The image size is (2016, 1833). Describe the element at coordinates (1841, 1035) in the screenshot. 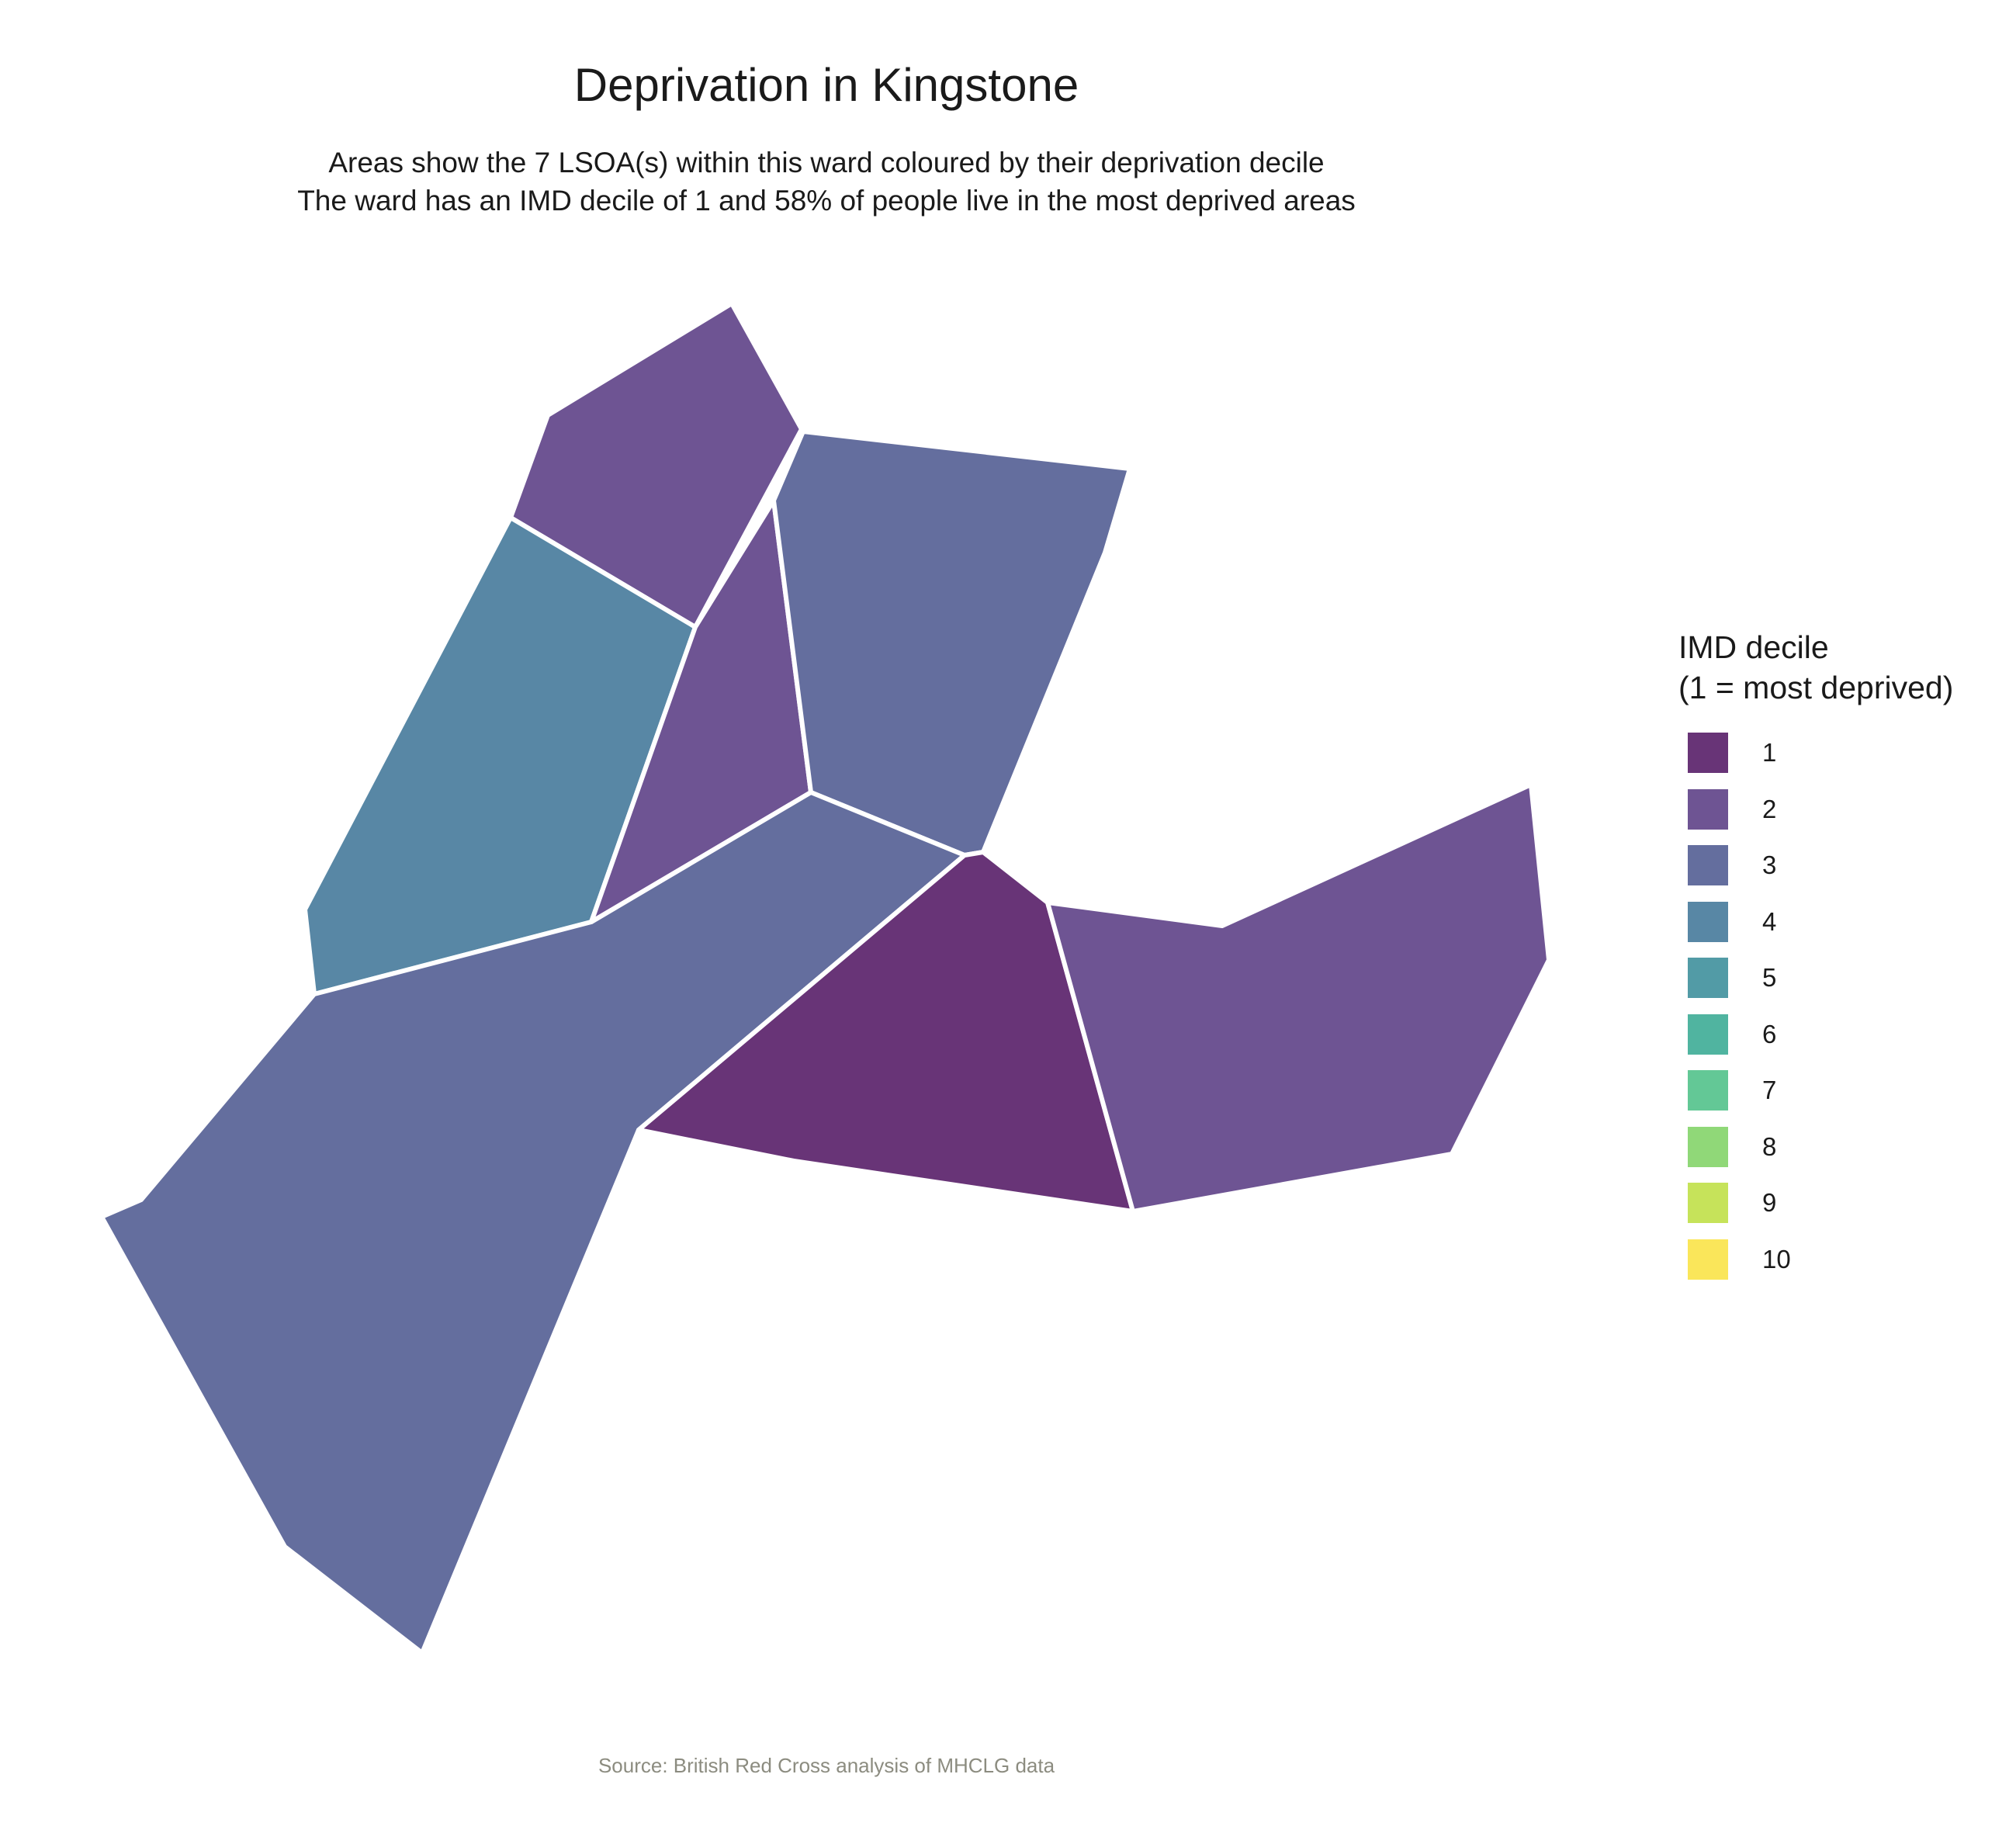

I see `legend-item-6: 6` at that location.